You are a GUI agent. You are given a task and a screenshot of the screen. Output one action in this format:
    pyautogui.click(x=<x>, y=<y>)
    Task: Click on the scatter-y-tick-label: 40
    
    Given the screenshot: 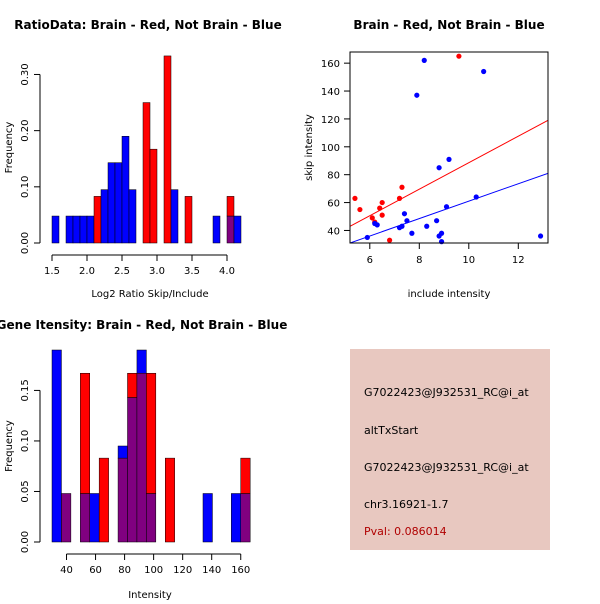 What is the action you would take?
    pyautogui.click(x=333, y=231)
    